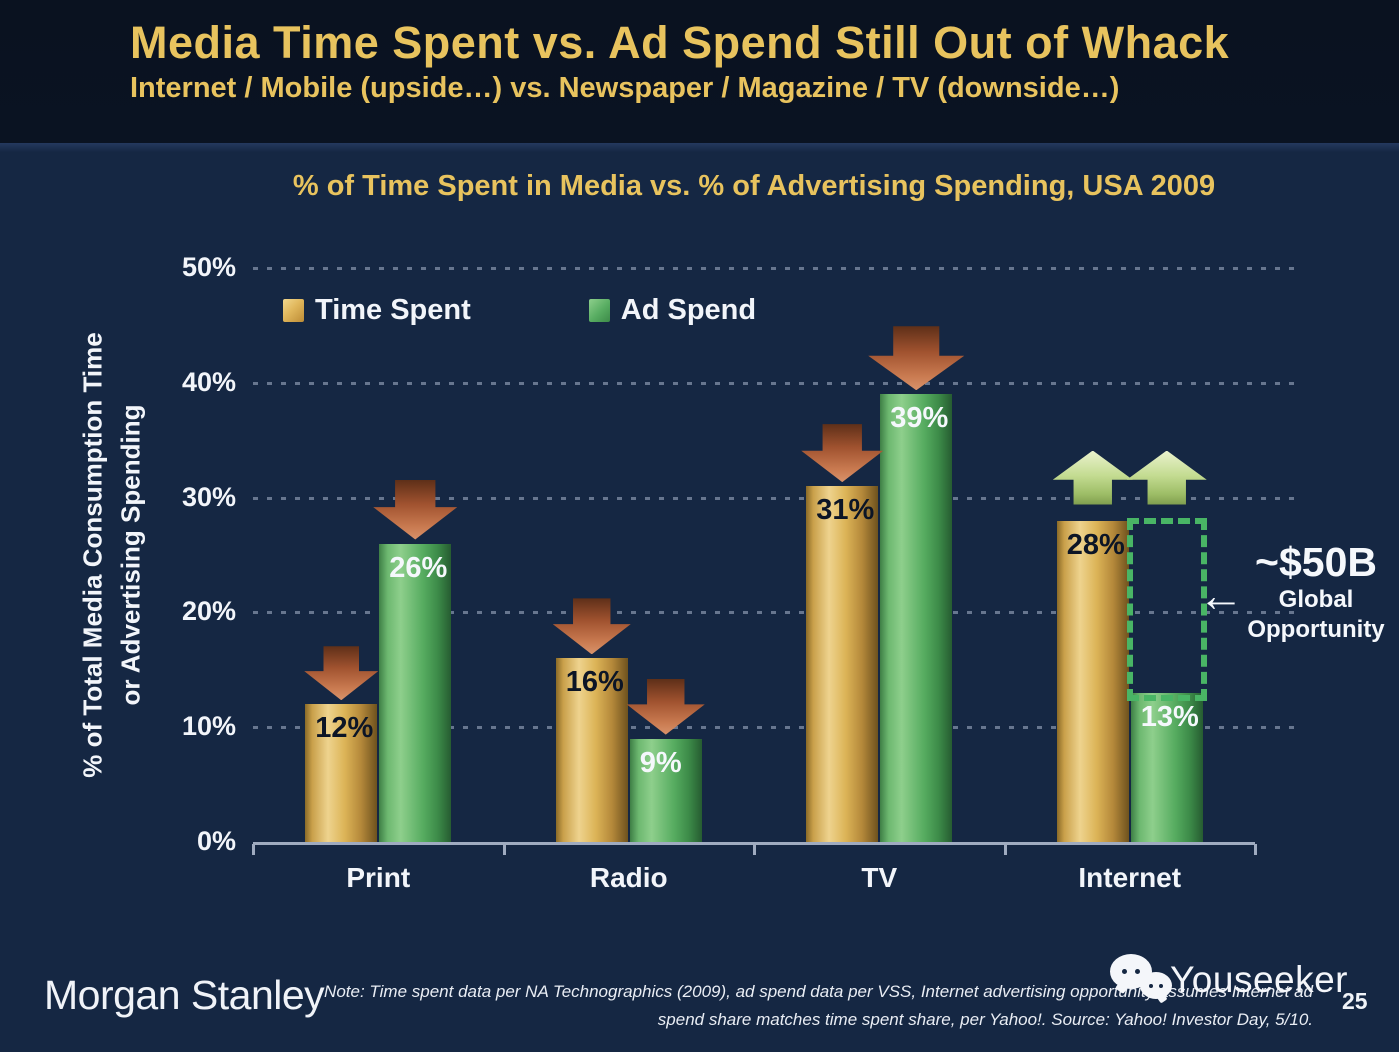  Describe the element at coordinates (1130, 877) in the screenshot. I see `category-label-internet: Internet` at that location.